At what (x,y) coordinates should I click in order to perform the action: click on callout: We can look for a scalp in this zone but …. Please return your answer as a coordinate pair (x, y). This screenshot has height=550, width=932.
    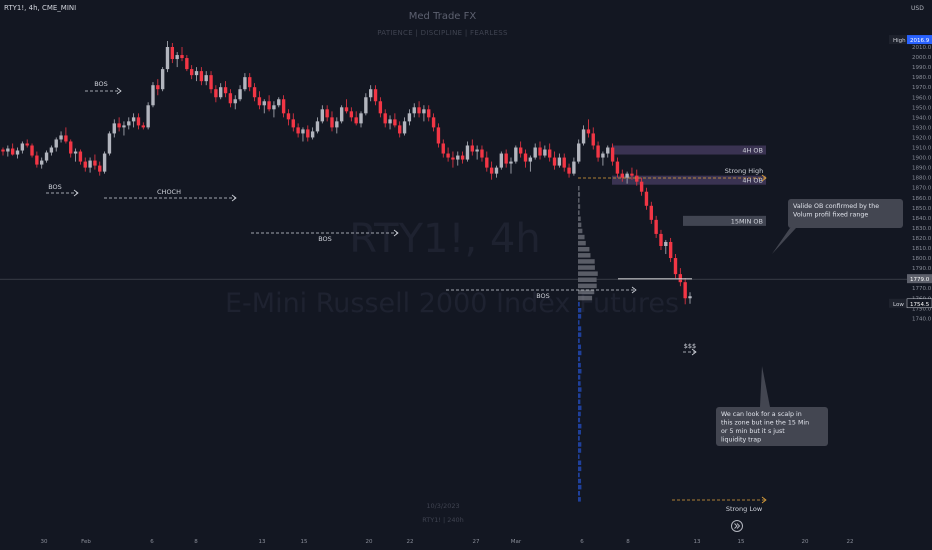
    Looking at the image, I should click on (772, 406).